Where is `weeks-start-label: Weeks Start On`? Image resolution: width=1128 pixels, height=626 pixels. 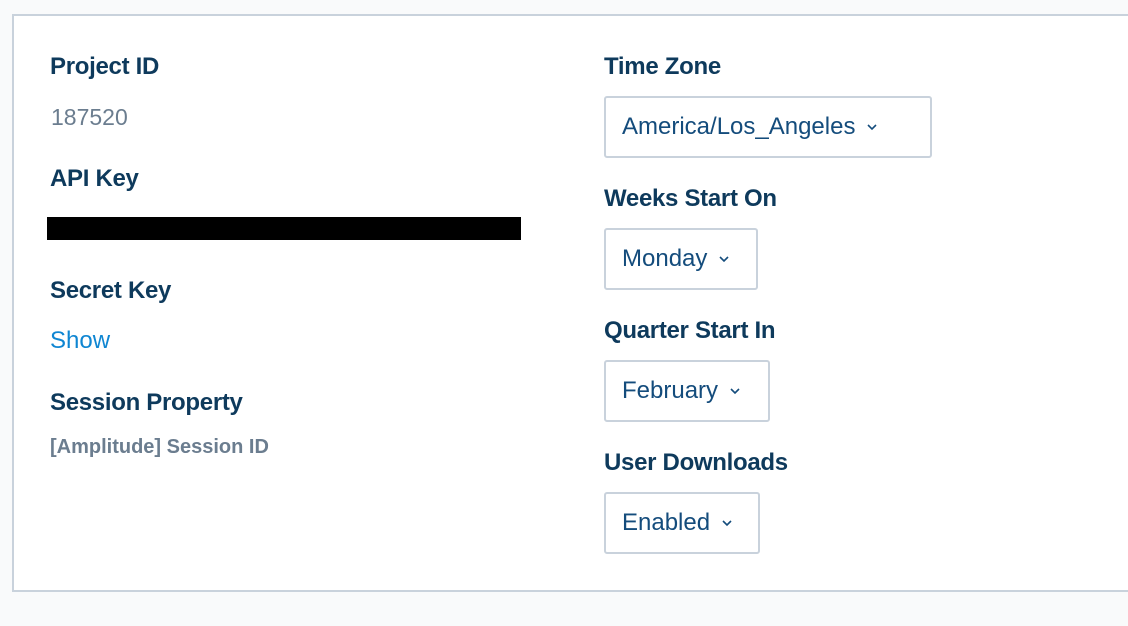
weeks-start-label: Weeks Start On is located at coordinates (690, 198).